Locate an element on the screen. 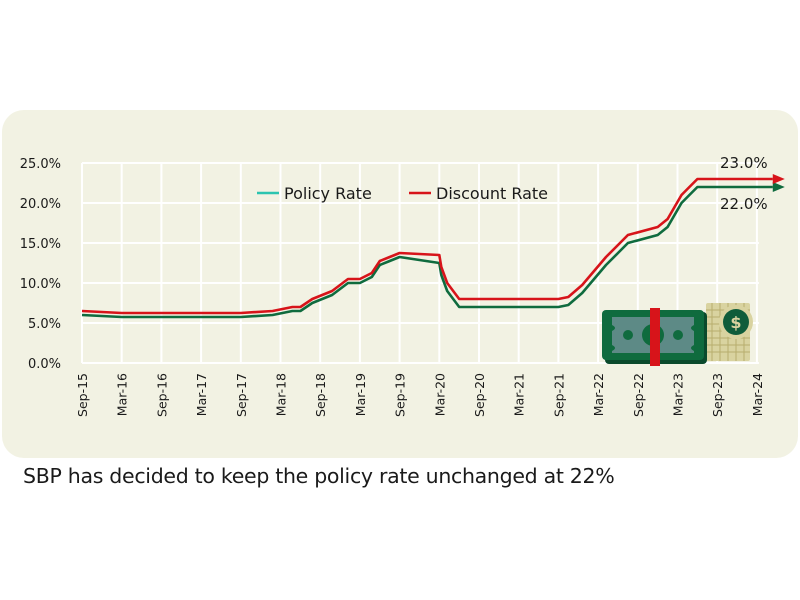  y-tick-label: 20.0% is located at coordinates (40, 204).